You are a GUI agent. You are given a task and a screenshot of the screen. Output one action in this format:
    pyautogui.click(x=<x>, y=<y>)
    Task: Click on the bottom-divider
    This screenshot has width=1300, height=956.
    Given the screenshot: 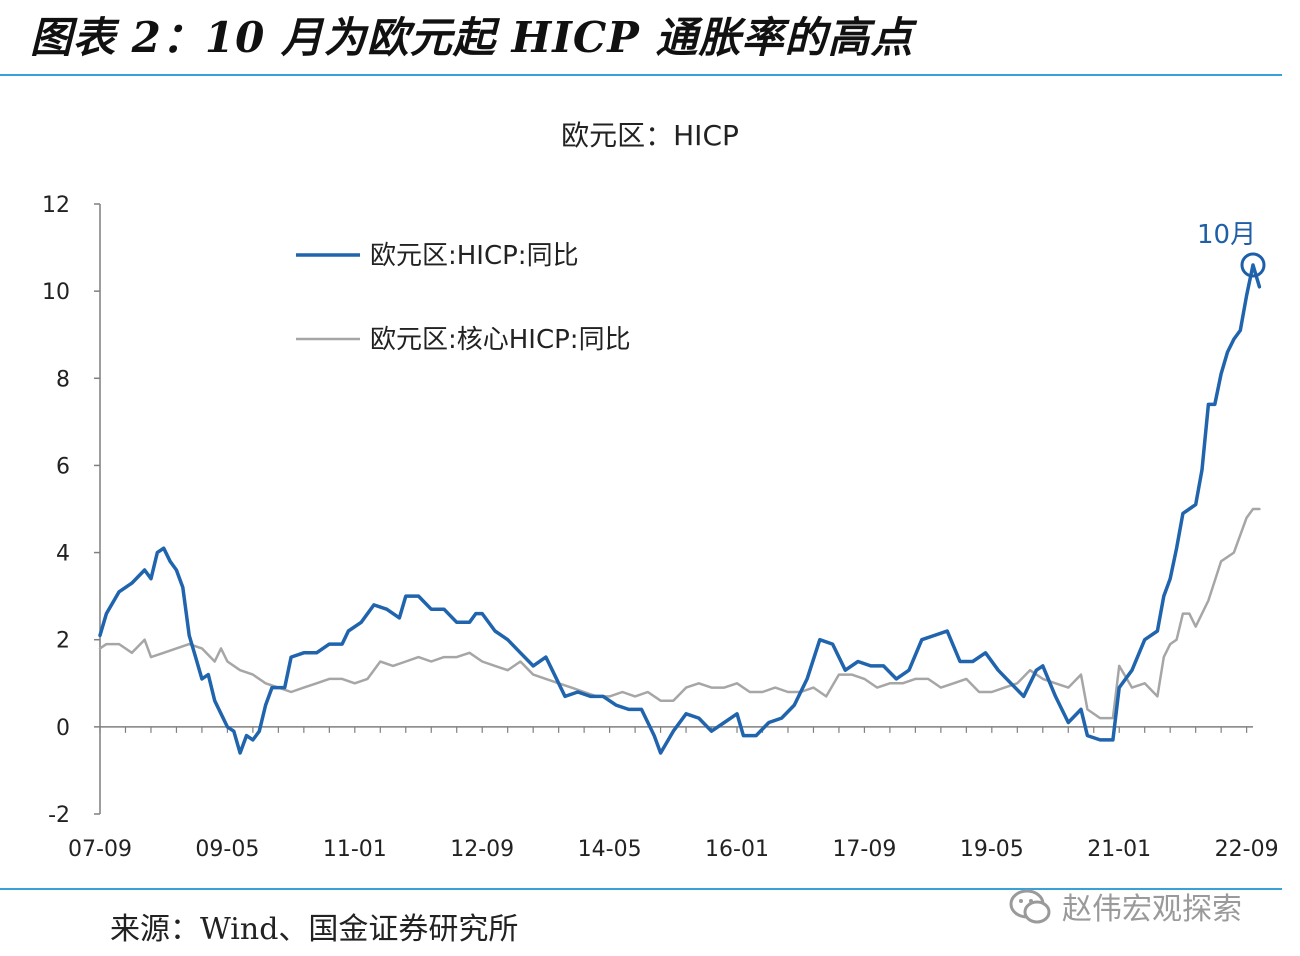 What is the action you would take?
    pyautogui.click(x=641, y=889)
    